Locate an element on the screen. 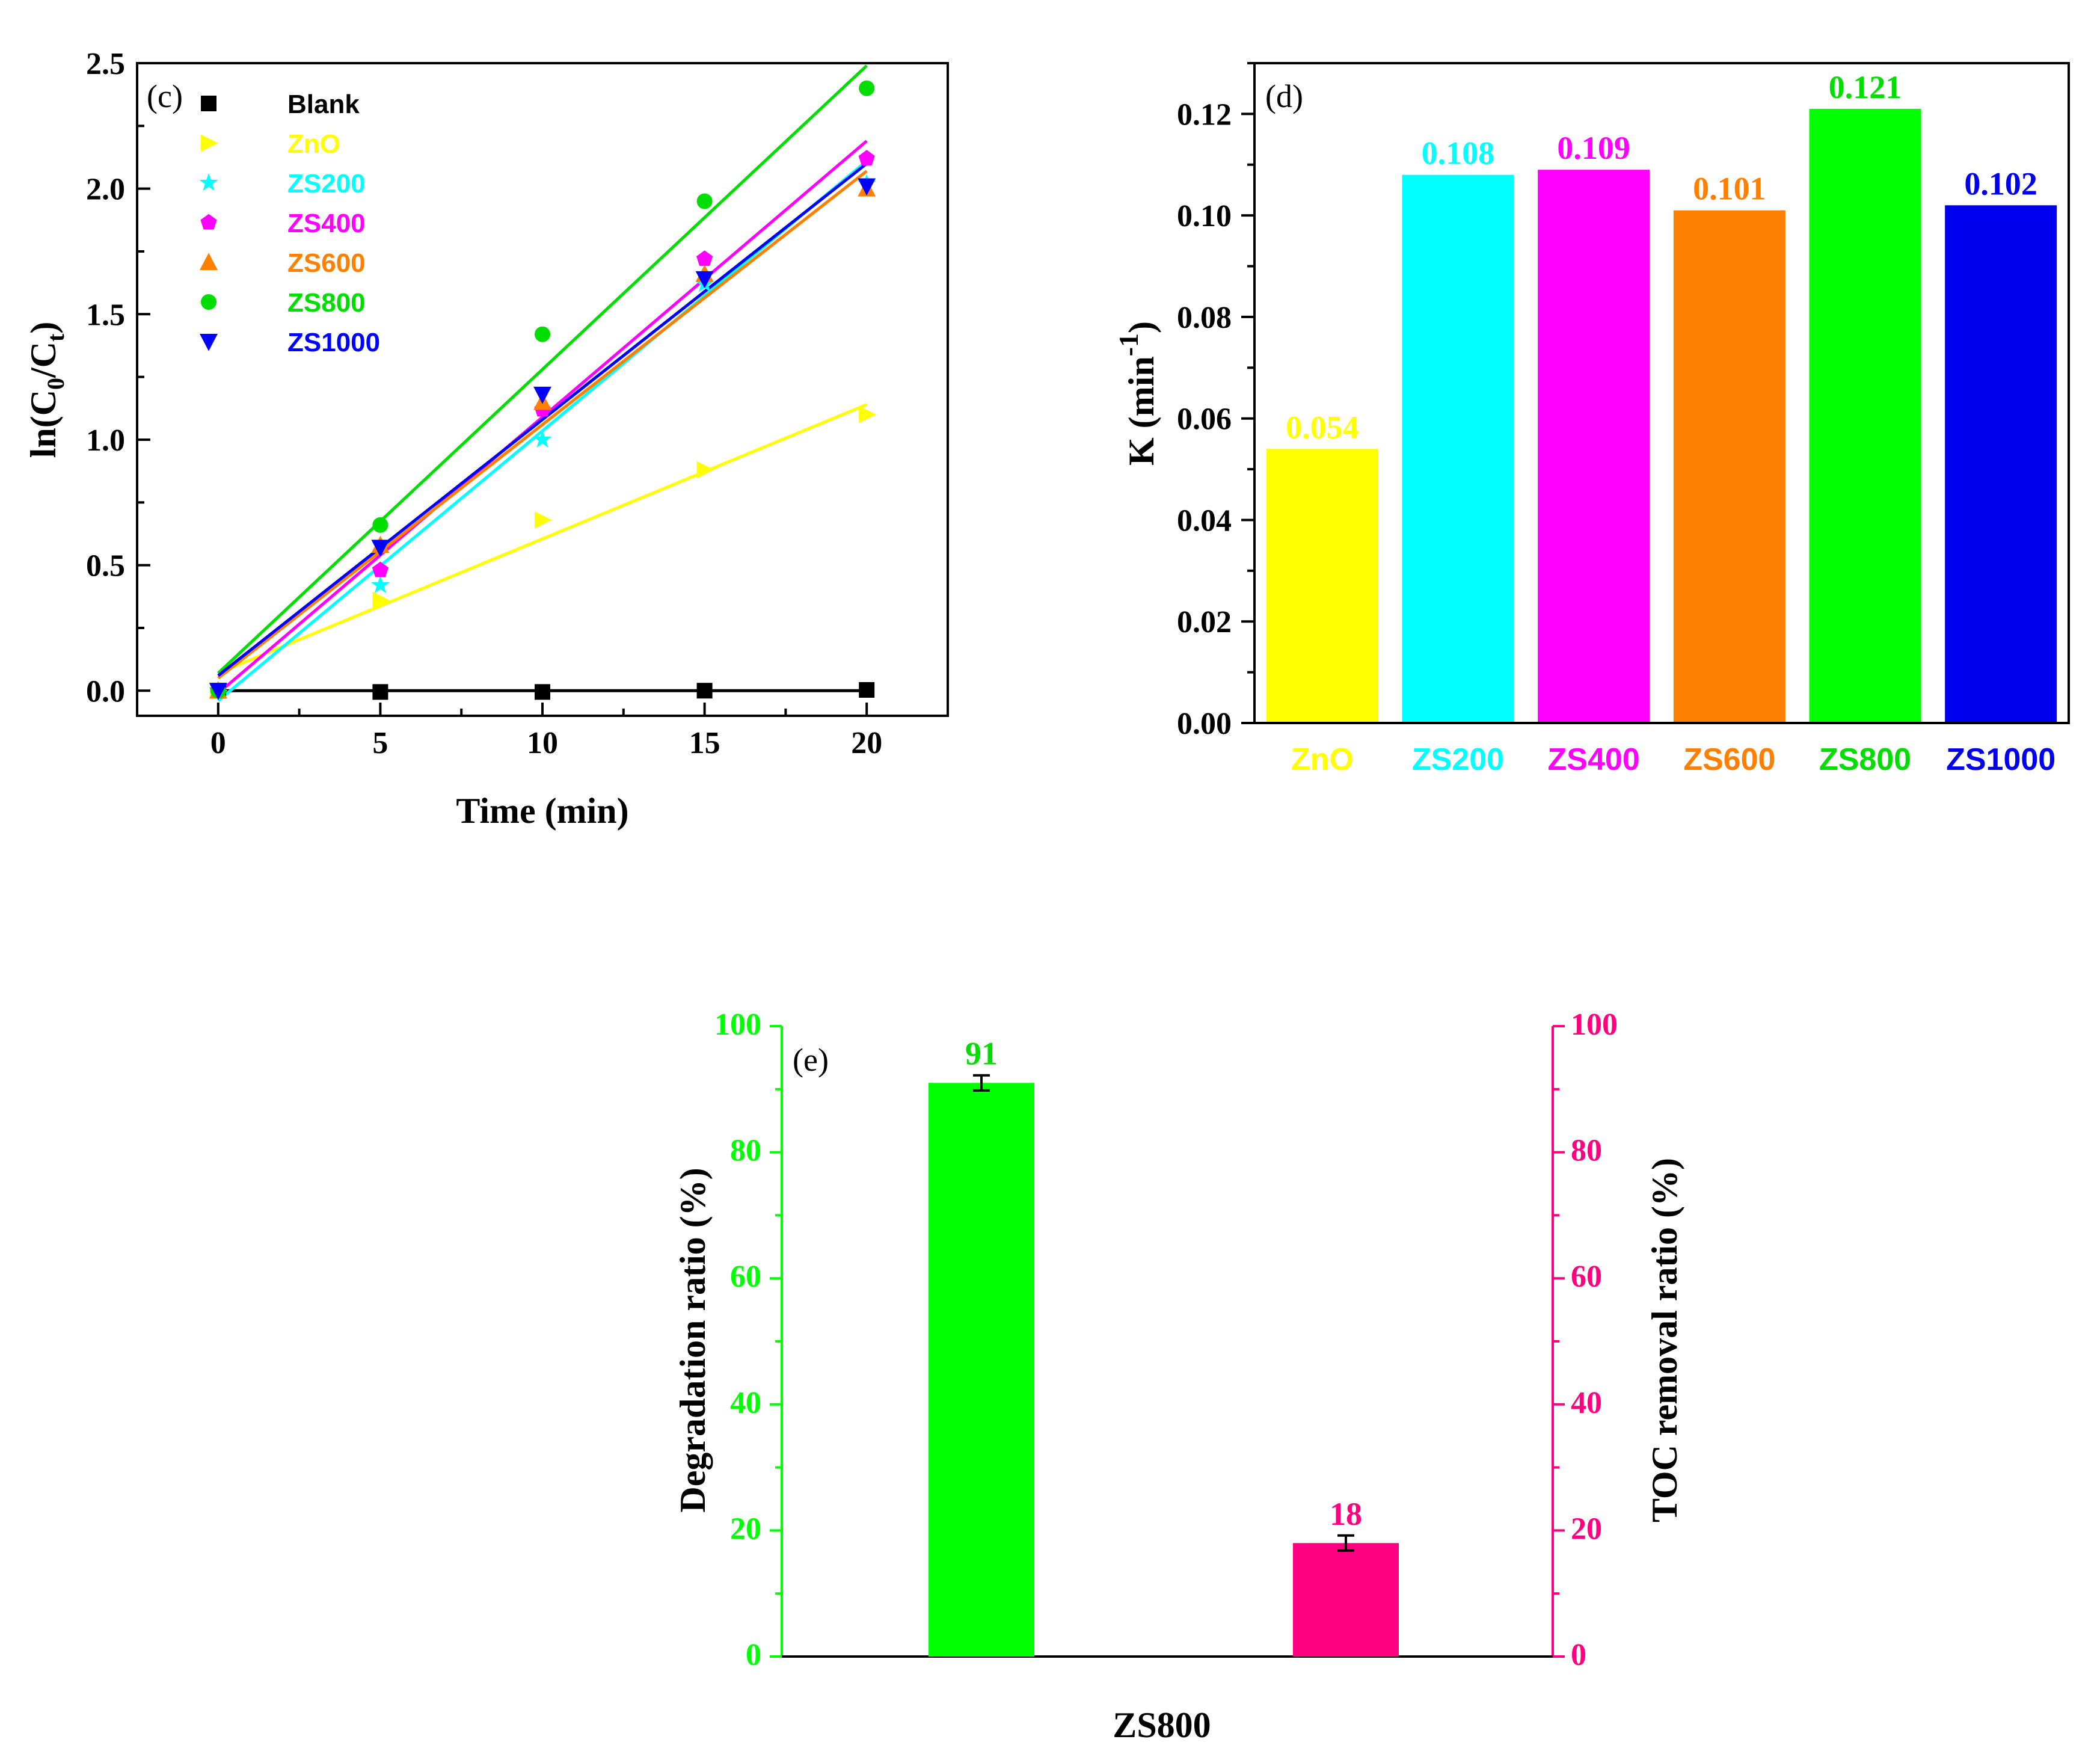 The image size is (2100, 1760). chart-e-right-tick-label: 80 is located at coordinates (1586, 1151).